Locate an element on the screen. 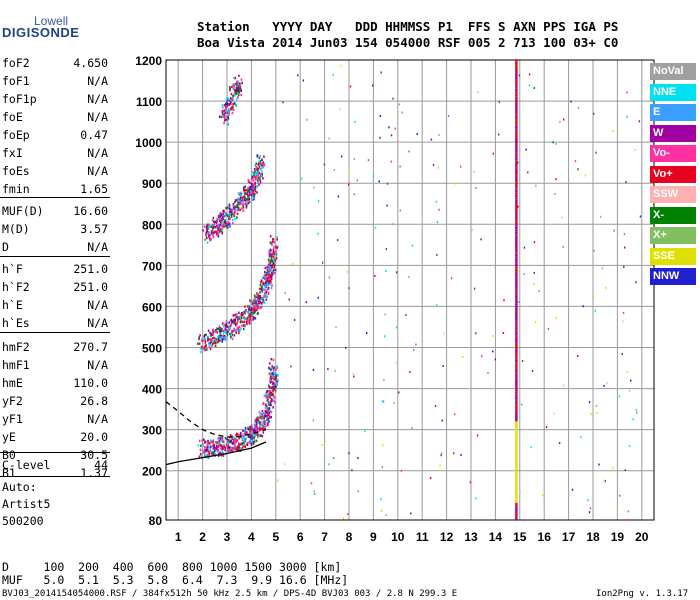  param-separator is located at coordinates (55, 452).